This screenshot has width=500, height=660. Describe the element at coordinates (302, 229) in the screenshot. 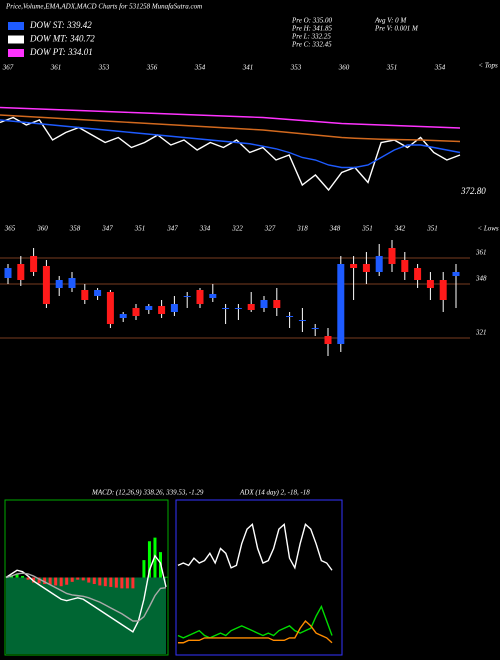

I see `low-label: 318` at that location.